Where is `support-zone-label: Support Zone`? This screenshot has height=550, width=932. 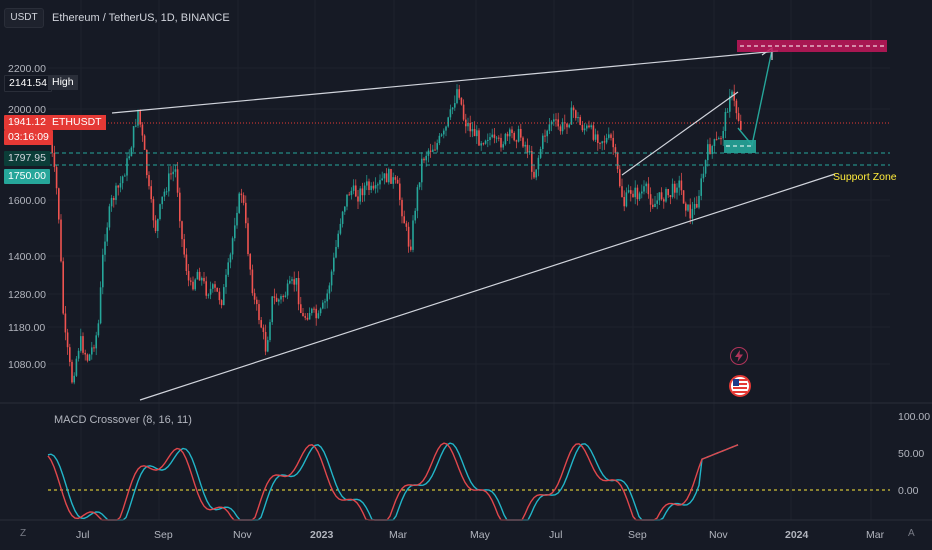 support-zone-label: Support Zone is located at coordinates (865, 177).